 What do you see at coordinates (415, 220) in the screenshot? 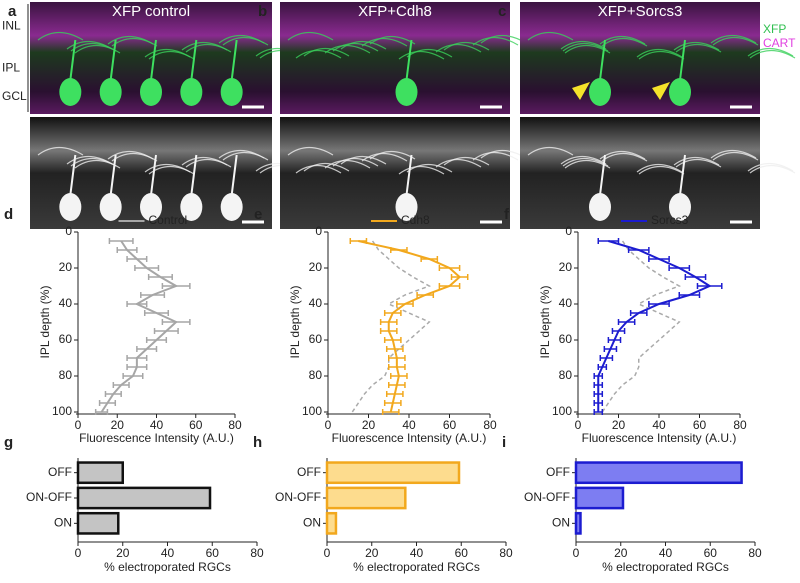
I see `legend-label: Cdh8` at bounding box center [415, 220].